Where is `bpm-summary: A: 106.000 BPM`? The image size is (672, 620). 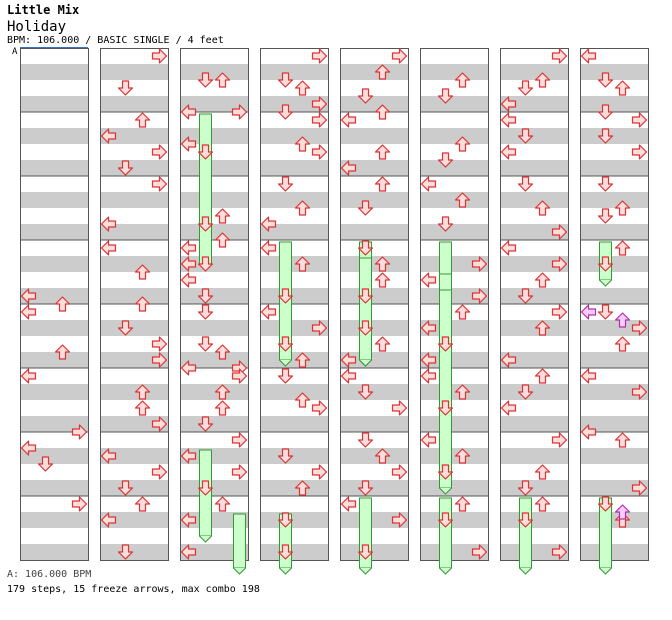
bpm-summary: A: 106.000 BPM is located at coordinates (49, 574).